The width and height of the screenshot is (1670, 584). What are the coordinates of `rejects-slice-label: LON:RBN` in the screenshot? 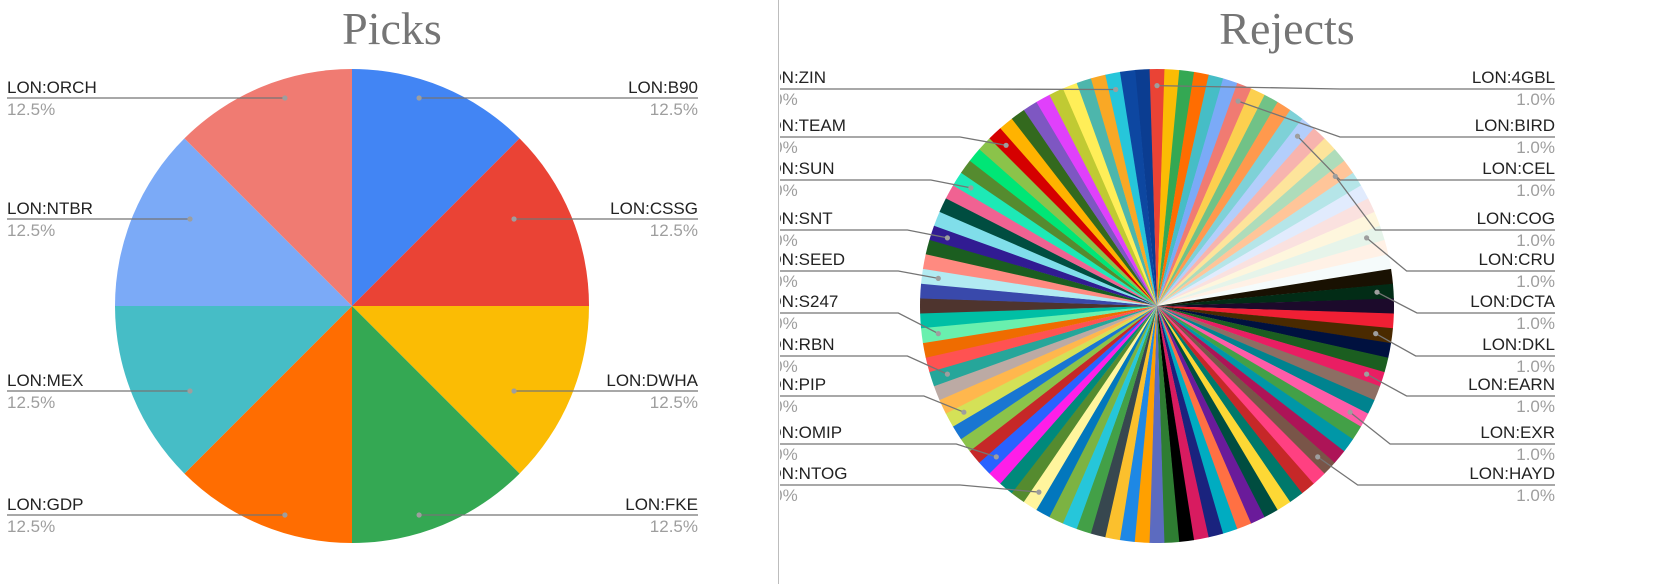 It's located at (807, 344).